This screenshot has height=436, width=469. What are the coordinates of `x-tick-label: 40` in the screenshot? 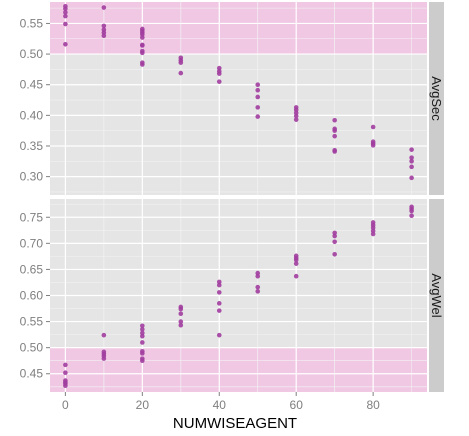 It's located at (220, 405).